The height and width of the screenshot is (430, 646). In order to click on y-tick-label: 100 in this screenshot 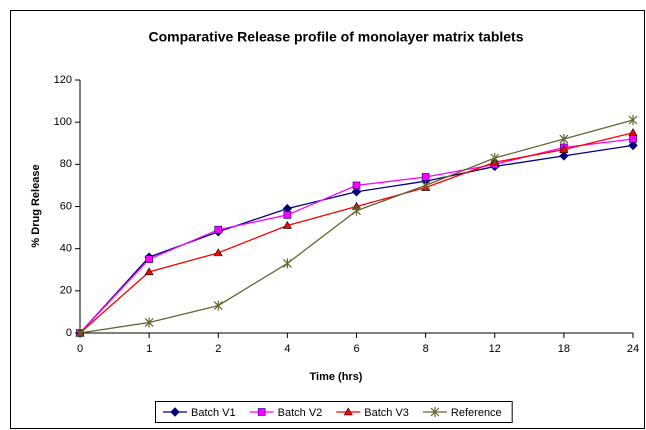, I will do `click(63, 122)`.